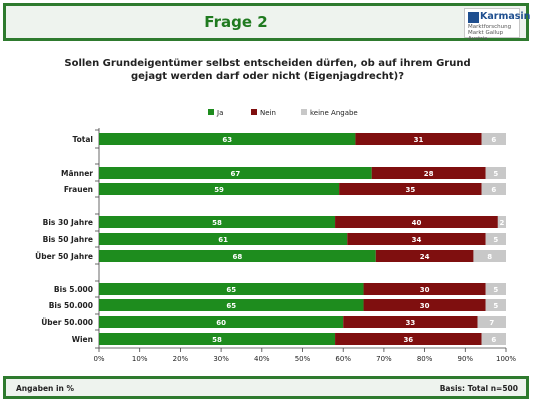  I want to click on logo-mark-icon, so click(473, 17).